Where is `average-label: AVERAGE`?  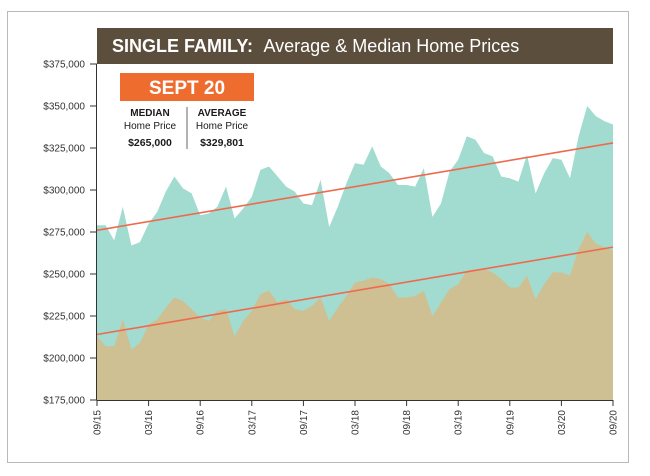 average-label: AVERAGE is located at coordinates (222, 113).